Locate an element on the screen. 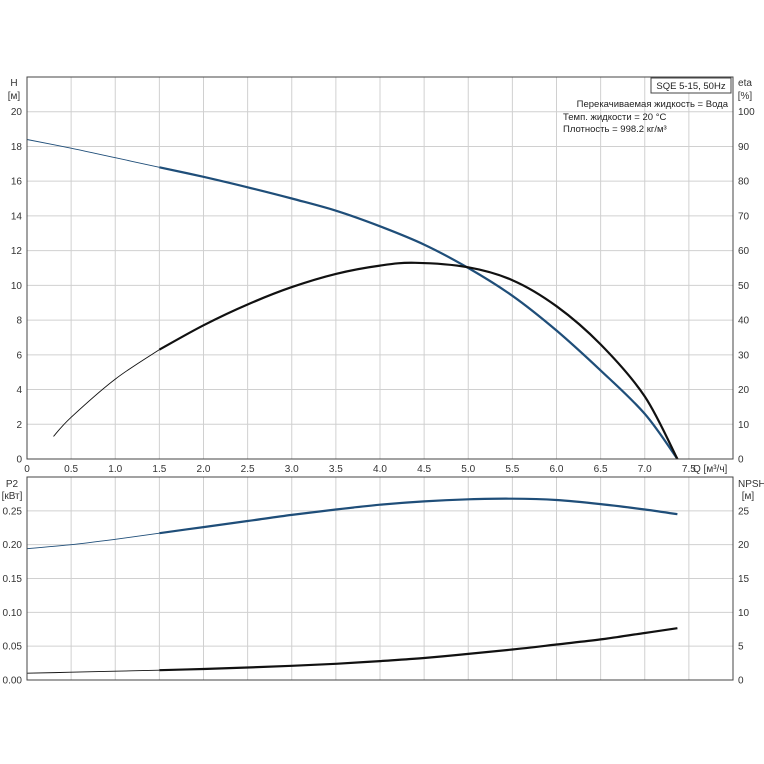  bottom-series-1-line is located at coordinates (418, 649).